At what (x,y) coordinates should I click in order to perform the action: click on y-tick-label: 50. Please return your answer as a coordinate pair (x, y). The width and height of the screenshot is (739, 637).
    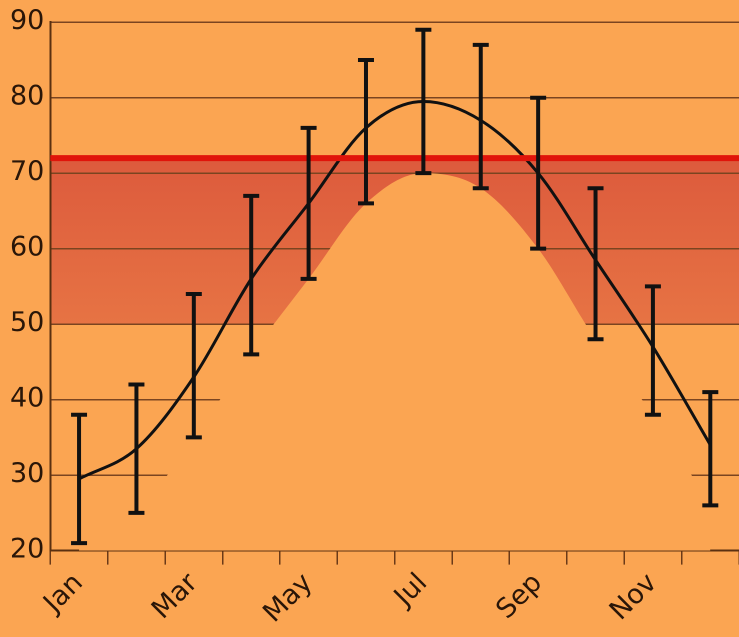
    Looking at the image, I should click on (27, 322).